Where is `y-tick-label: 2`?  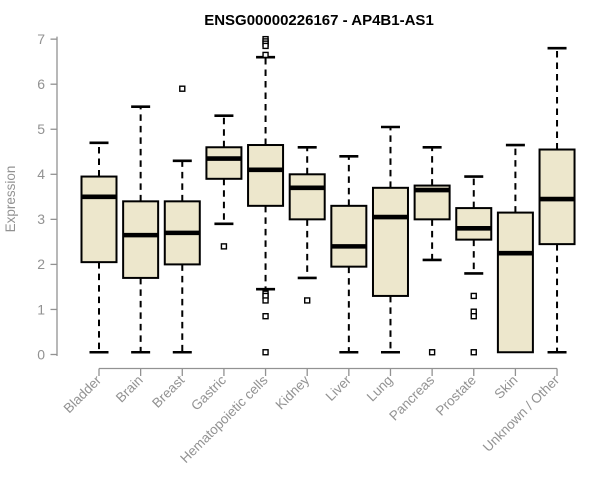 y-tick-label: 2 is located at coordinates (41, 264).